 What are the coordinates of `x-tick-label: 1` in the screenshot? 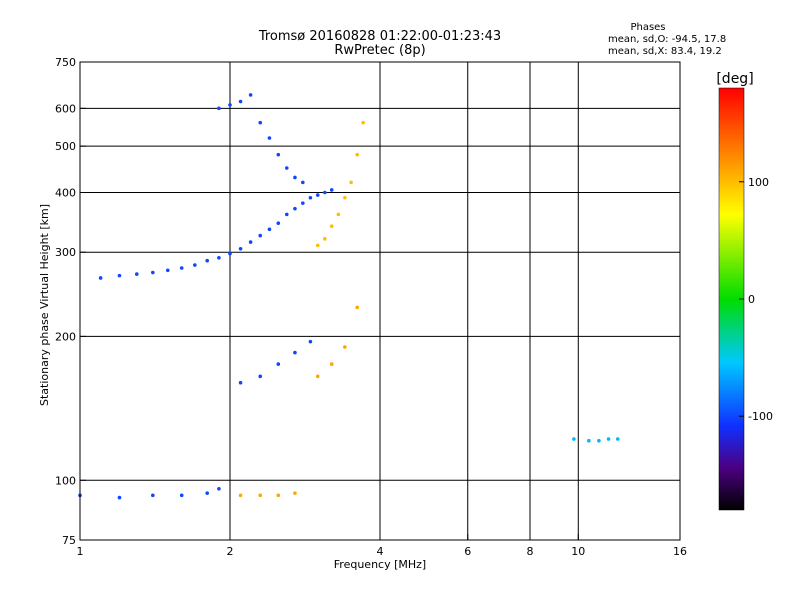 It's located at (80, 551).